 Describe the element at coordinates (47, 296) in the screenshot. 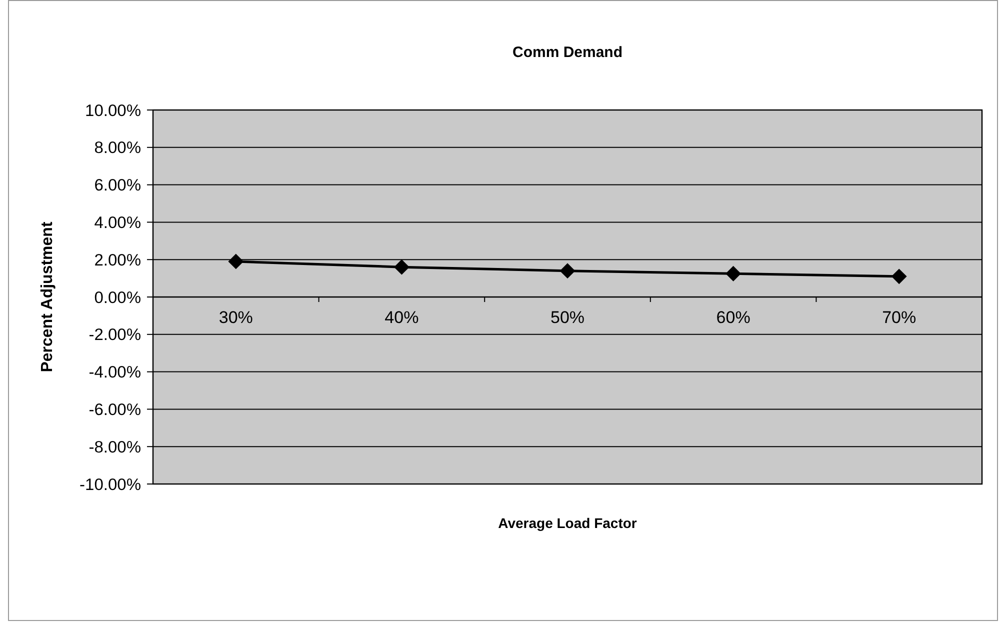

I see `y-axis-title: Percent Adjustment` at that location.